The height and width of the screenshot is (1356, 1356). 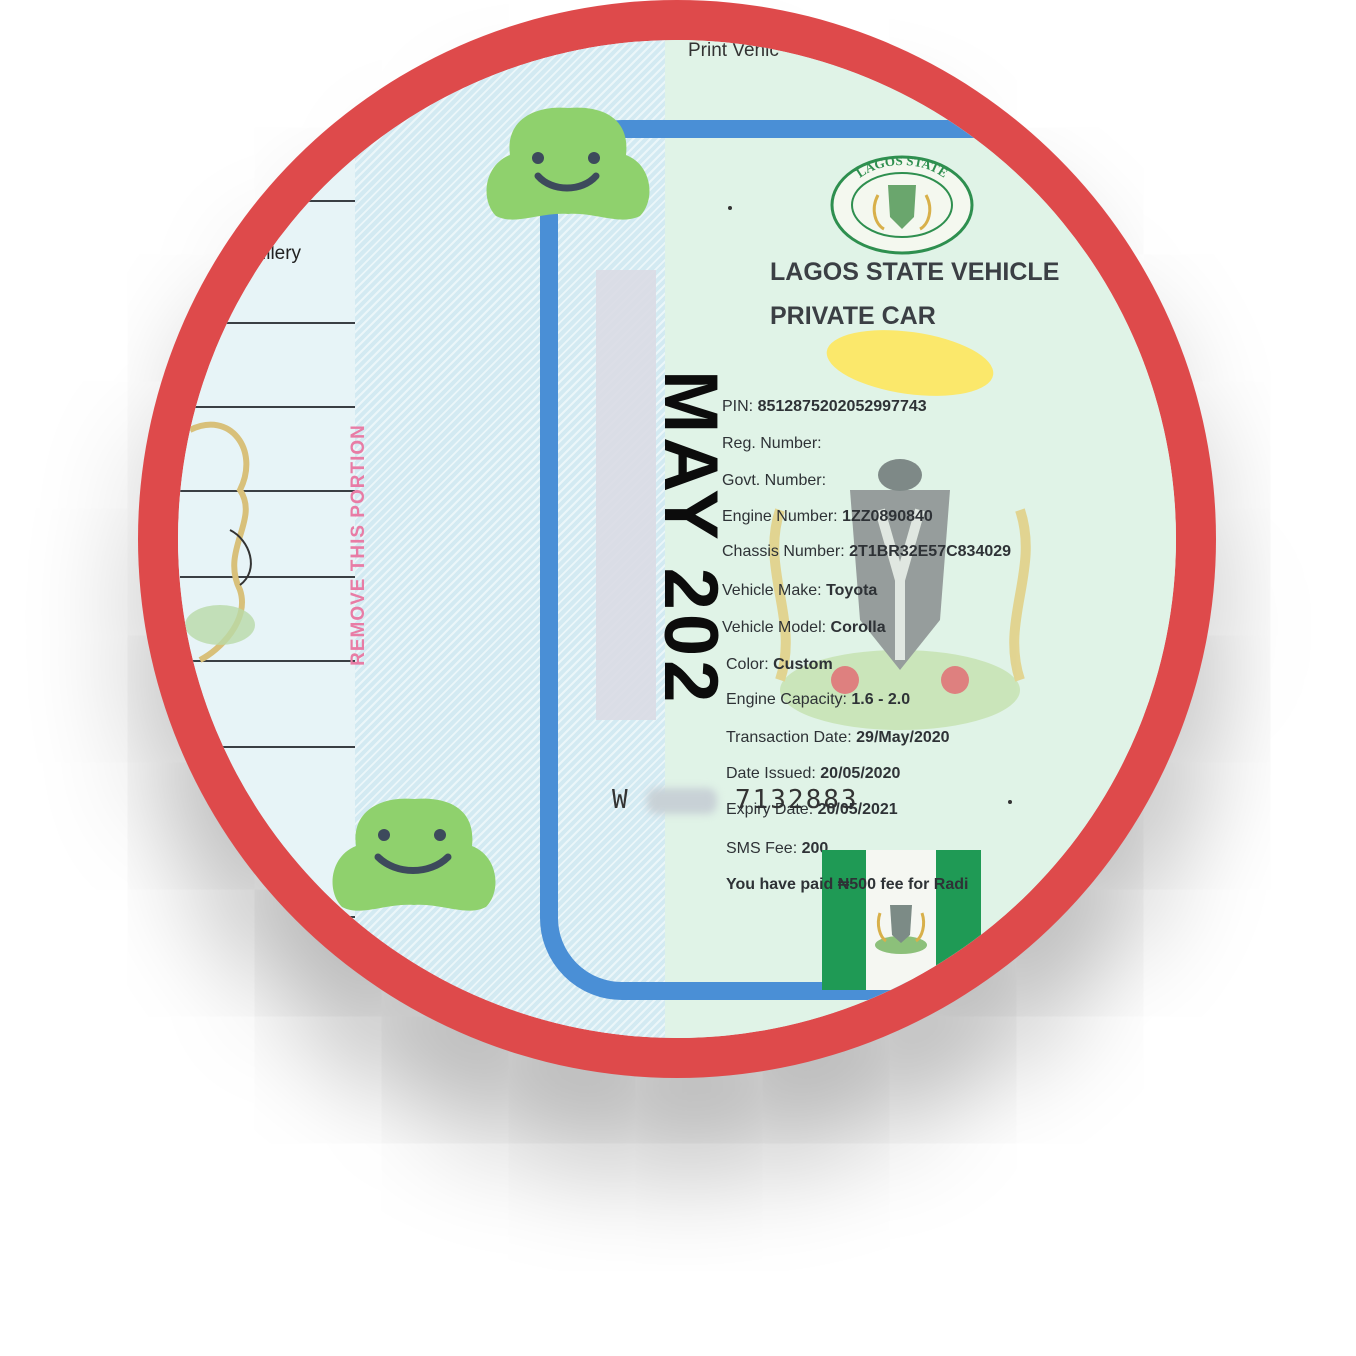 I want to click on serial-redaction, so click(x=682, y=800).